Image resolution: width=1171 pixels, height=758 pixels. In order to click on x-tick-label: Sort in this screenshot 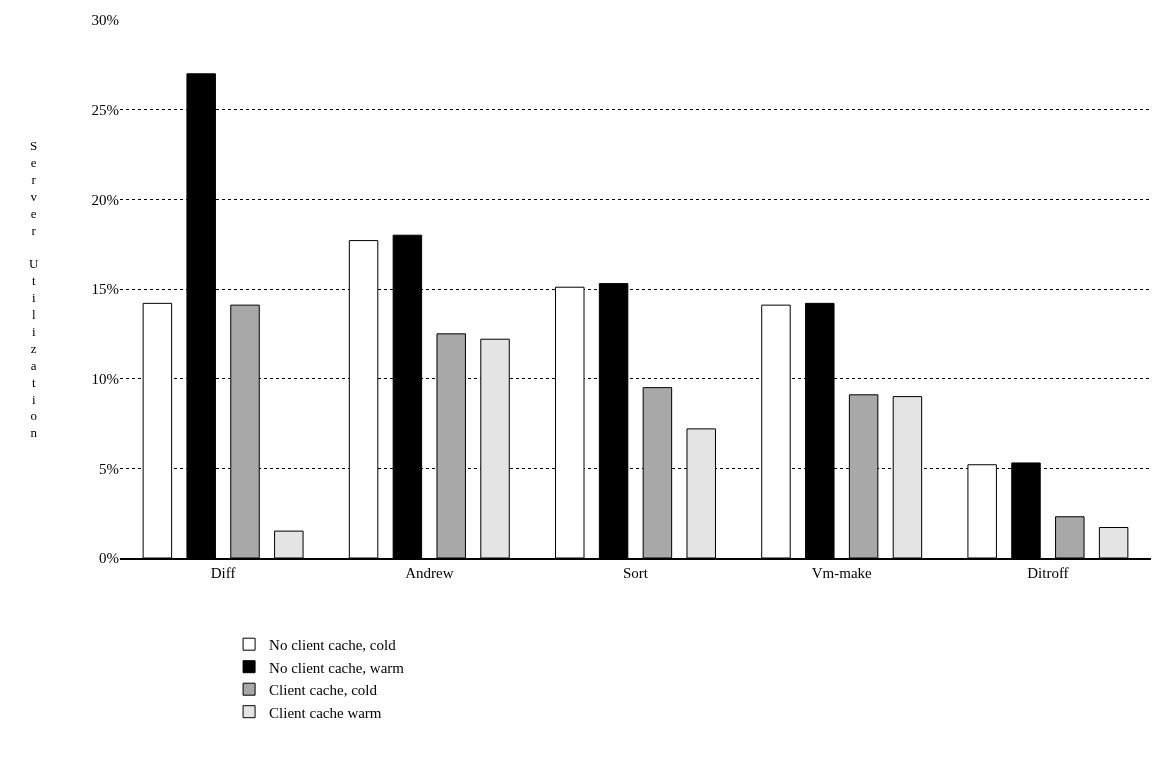, I will do `click(635, 573)`.